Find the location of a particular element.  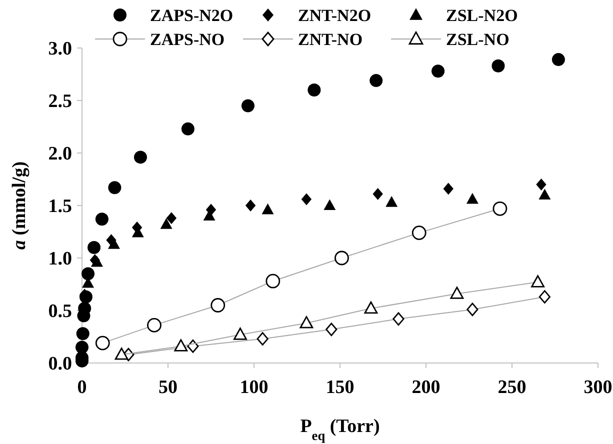

y-tick-label: 1.0 is located at coordinates (60, 259).